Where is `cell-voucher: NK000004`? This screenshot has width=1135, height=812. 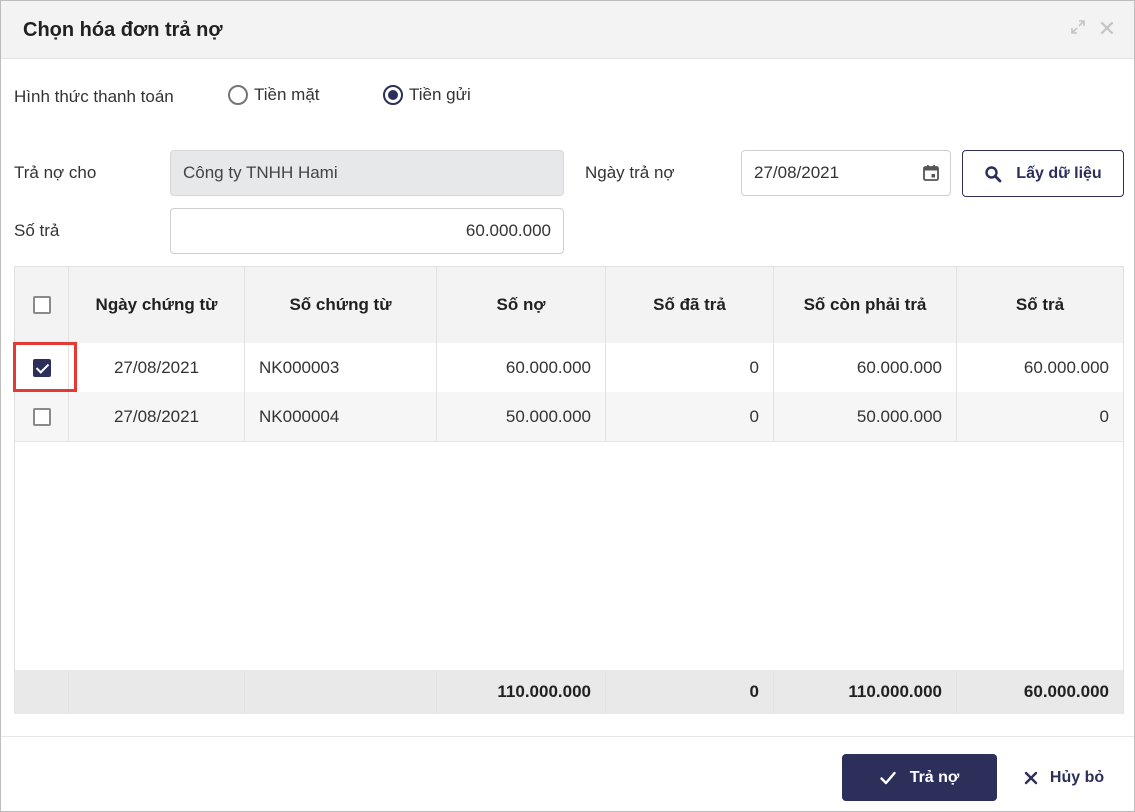
cell-voucher: NK000004 is located at coordinates (341, 416).